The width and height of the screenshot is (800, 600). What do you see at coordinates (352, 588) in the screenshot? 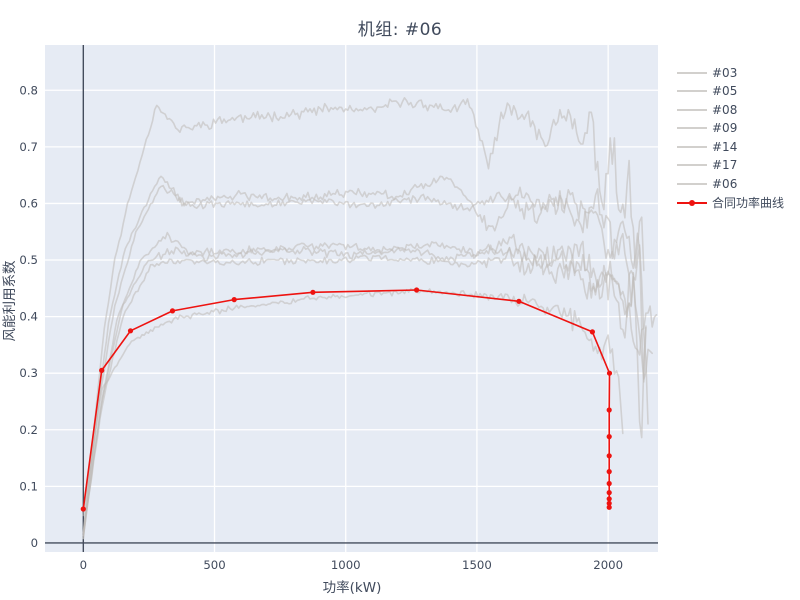
I see `x-axis-title: 功率(kW)` at bounding box center [352, 588].